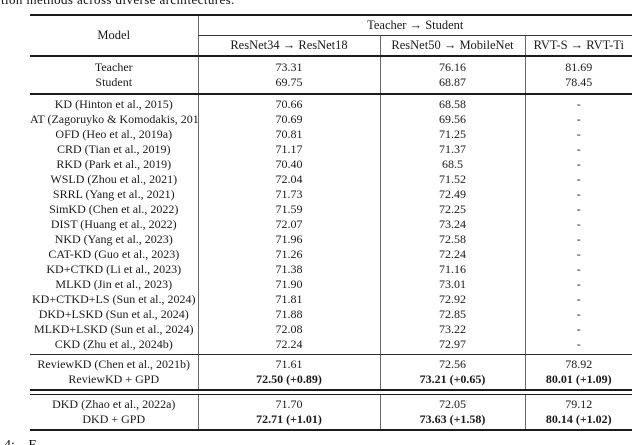 This screenshot has height=445, width=640. Describe the element at coordinates (114, 346) in the screenshot. I see `cell-model: CKD (Zhu et al., 2024b)` at that location.